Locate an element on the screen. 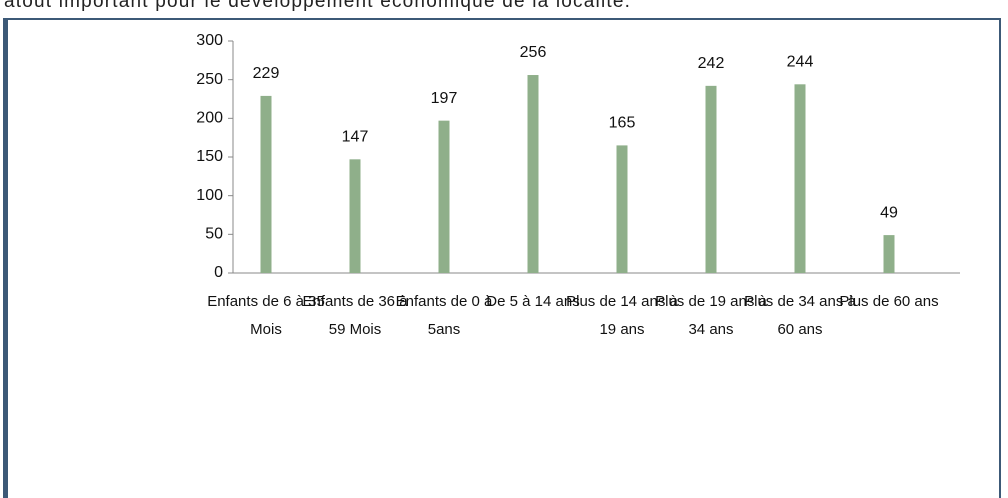 The width and height of the screenshot is (1008, 498). x-tick-label: Enfants de 6 à 35 Mois is located at coordinates (266, 315).